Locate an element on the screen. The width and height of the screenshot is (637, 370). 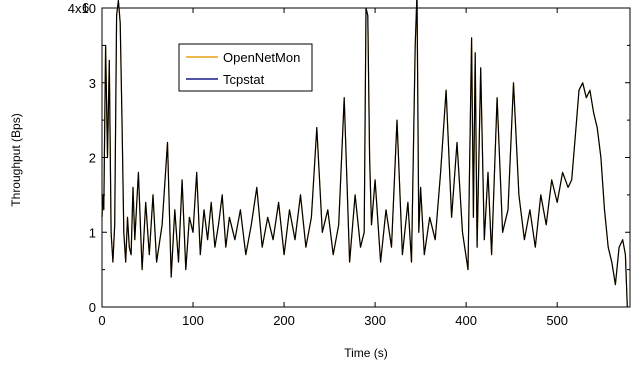
x-tick-label: 0 is located at coordinates (101, 320).